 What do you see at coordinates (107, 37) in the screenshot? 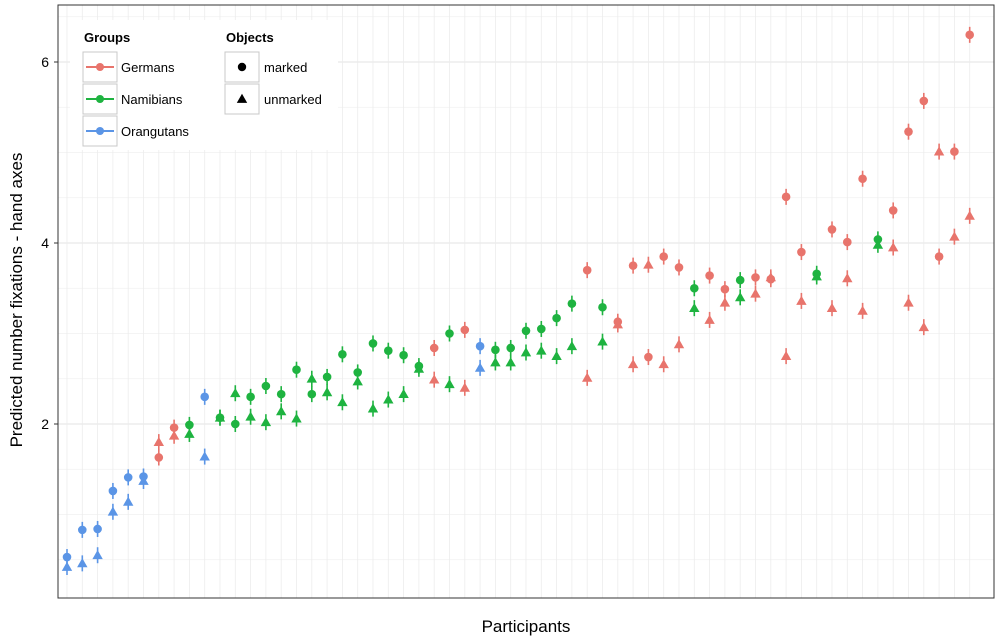
I see `legend-title-groups: Groups` at bounding box center [107, 37].